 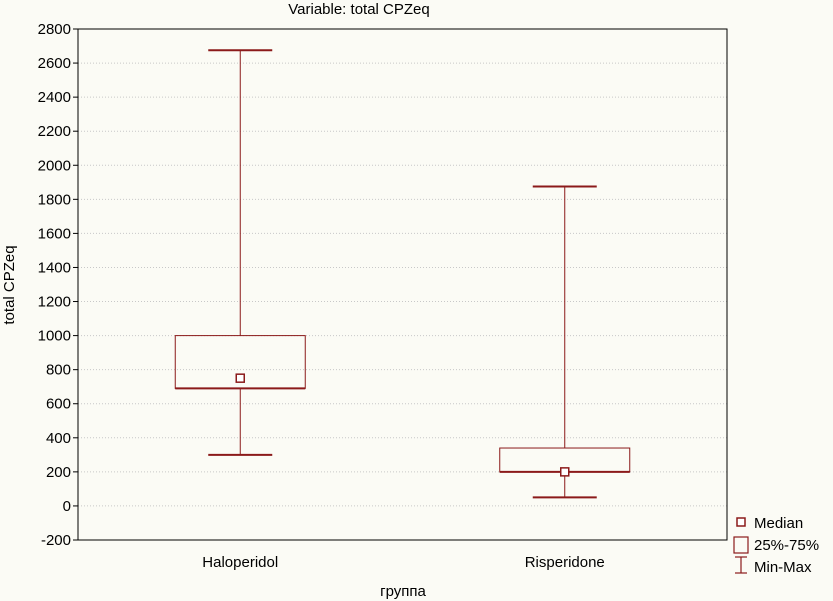 What do you see at coordinates (58, 370) in the screenshot?
I see `y-tick-label: 800` at bounding box center [58, 370].